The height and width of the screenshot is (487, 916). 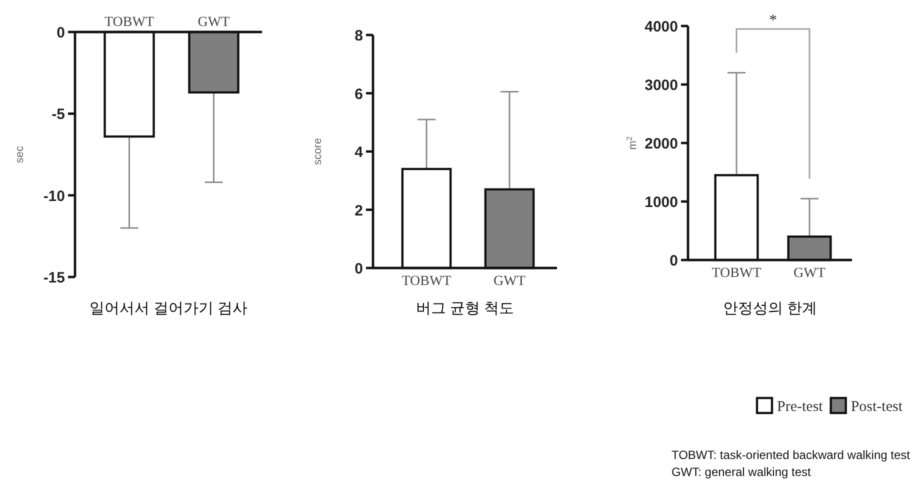 What do you see at coordinates (465, 308) in the screenshot?
I see `x-axis-title: 버그 균형 척도` at bounding box center [465, 308].